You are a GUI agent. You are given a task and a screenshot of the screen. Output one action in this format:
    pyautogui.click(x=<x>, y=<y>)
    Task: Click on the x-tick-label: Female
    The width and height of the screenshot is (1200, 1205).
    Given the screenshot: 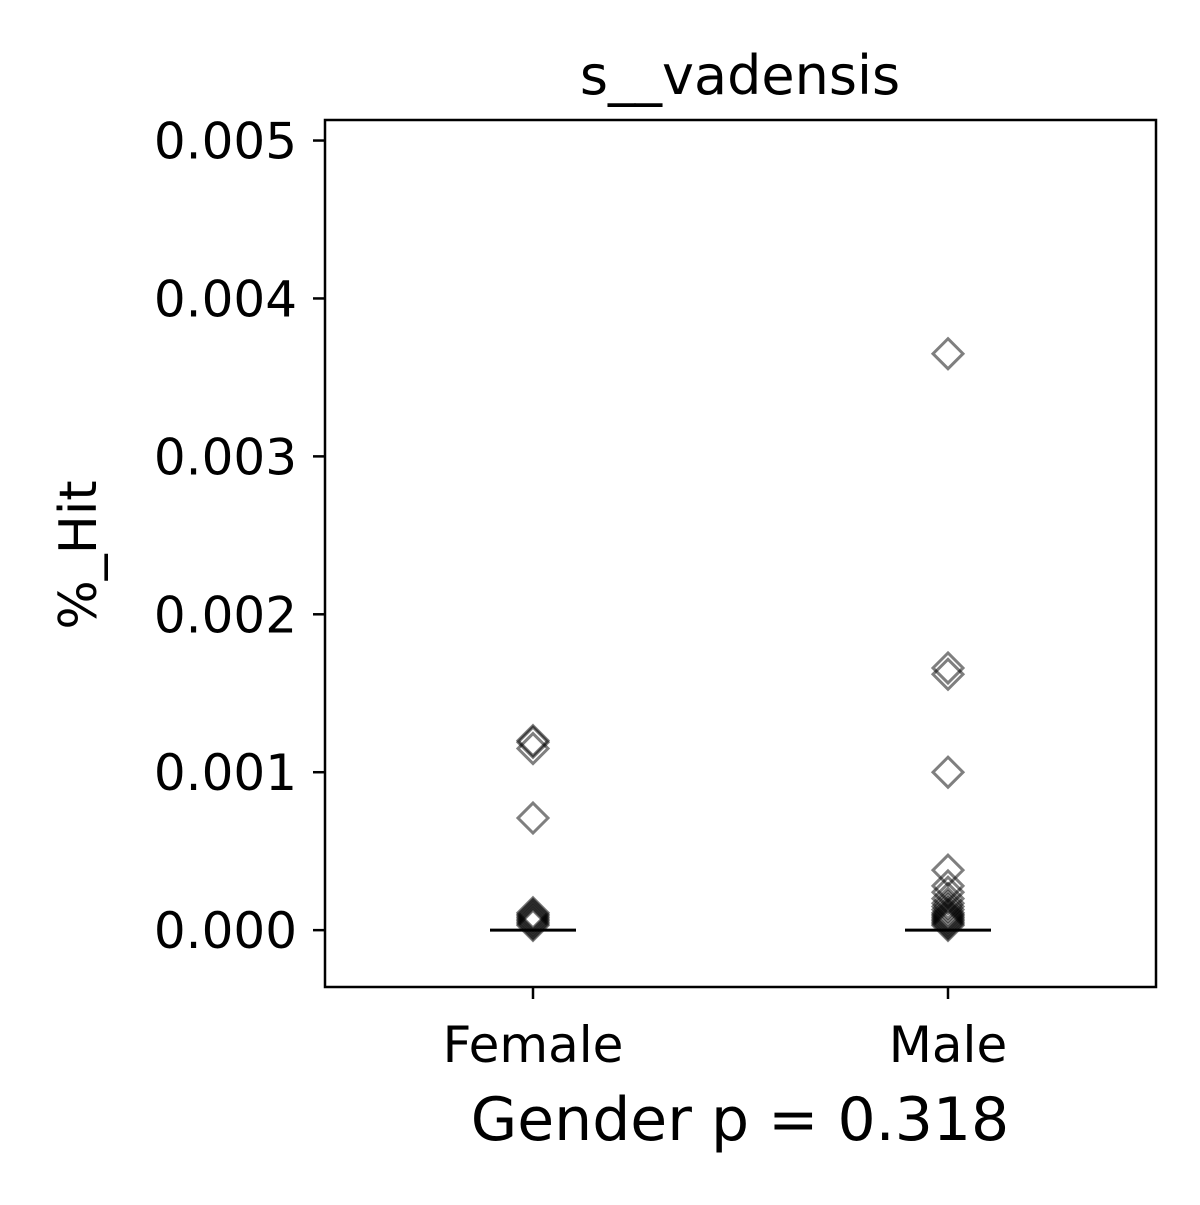 What is the action you would take?
    pyautogui.click(x=533, y=1045)
    